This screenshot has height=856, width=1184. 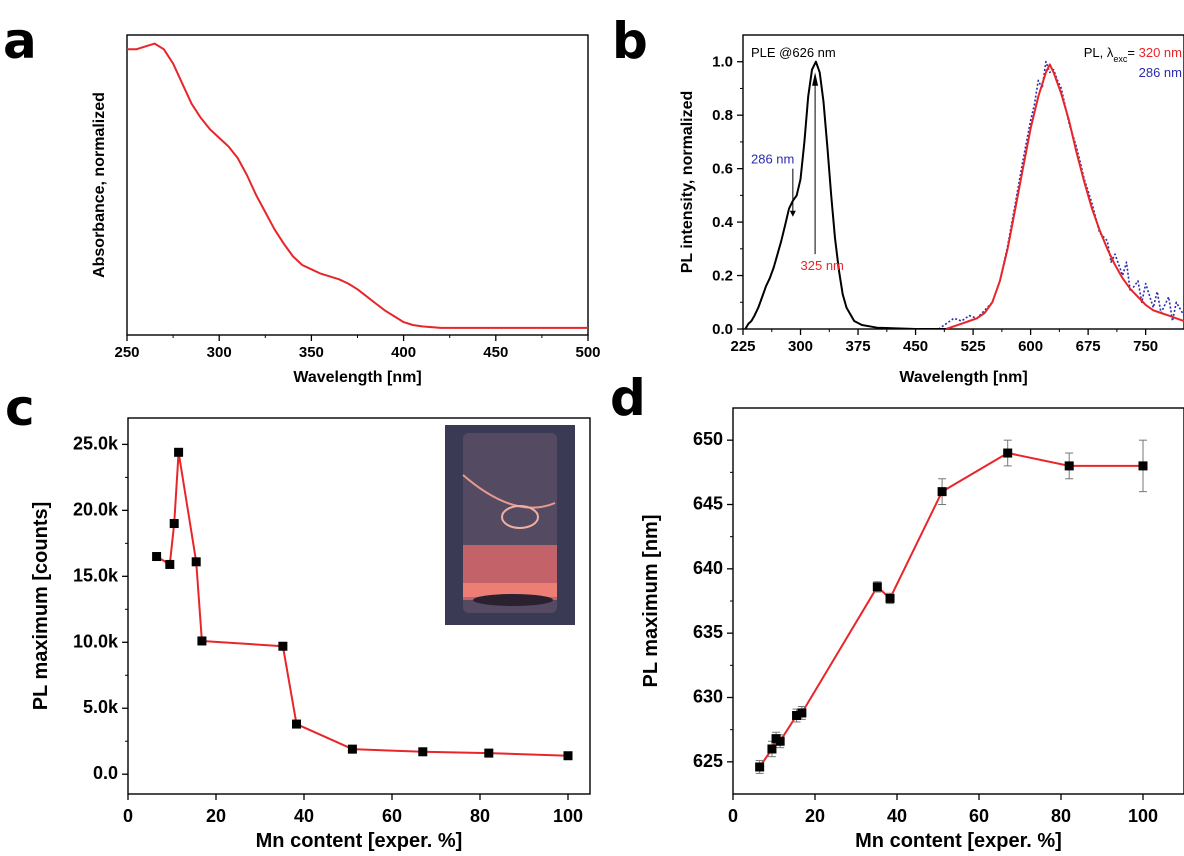 What do you see at coordinates (708, 697) in the screenshot?
I see `y-tick-label: 630` at bounding box center [708, 697].